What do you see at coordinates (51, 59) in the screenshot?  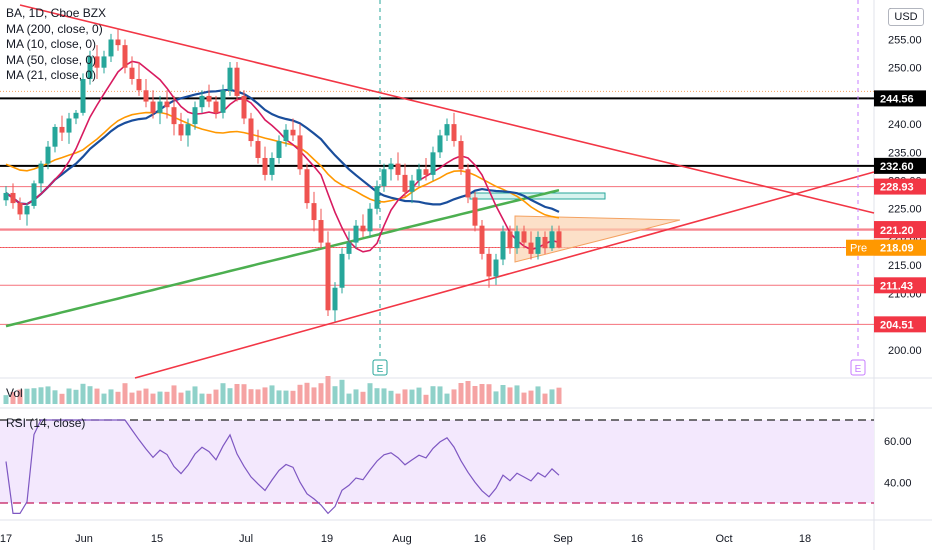 I see `legend-ma50: MA (50, close, 0)` at bounding box center [51, 59].